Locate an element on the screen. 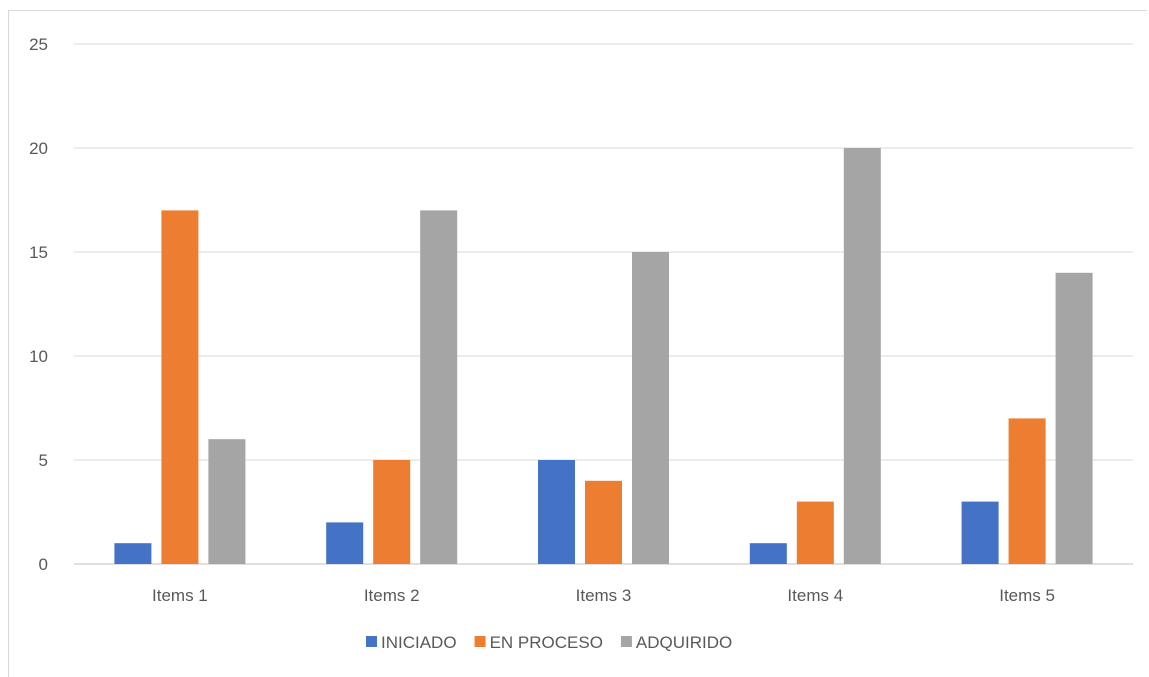 This screenshot has height=677, width=1149. y-tick-label: 0 is located at coordinates (43, 564).